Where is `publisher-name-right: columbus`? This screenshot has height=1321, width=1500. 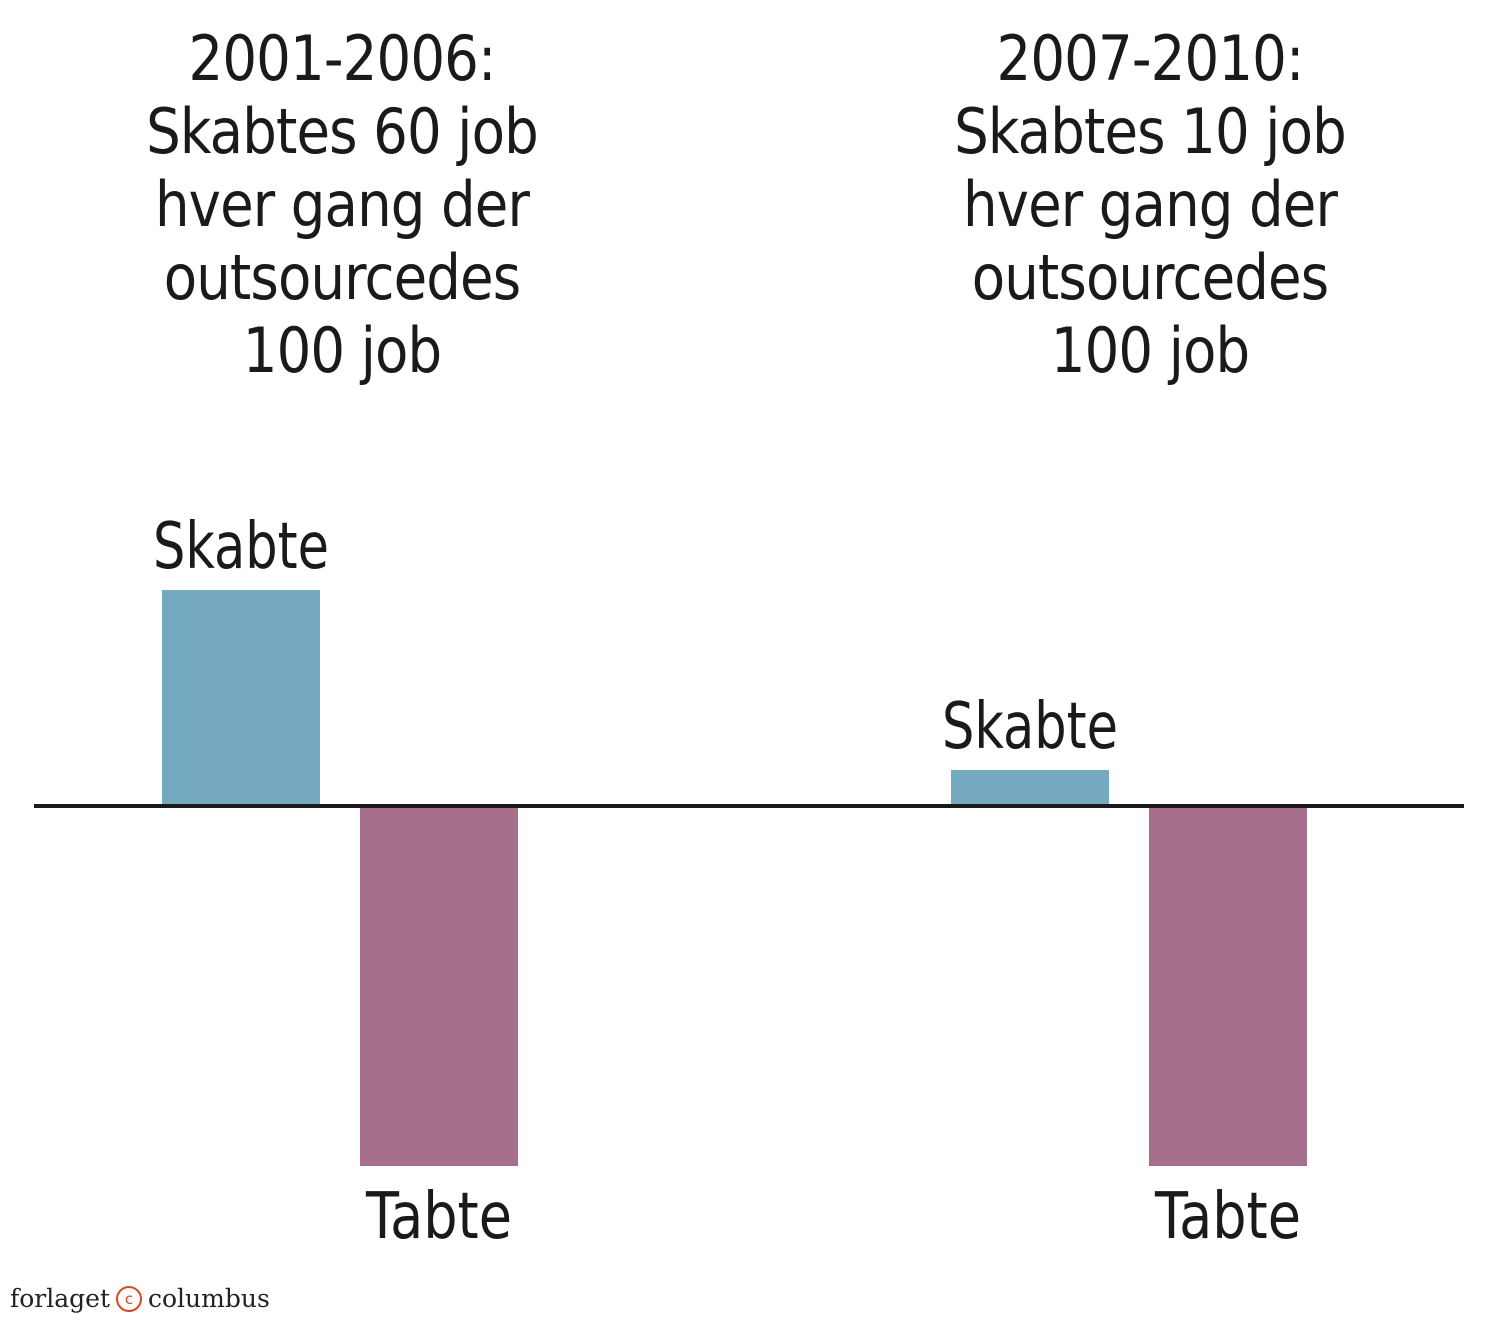
publisher-name-right: columbus is located at coordinates (209, 1298).